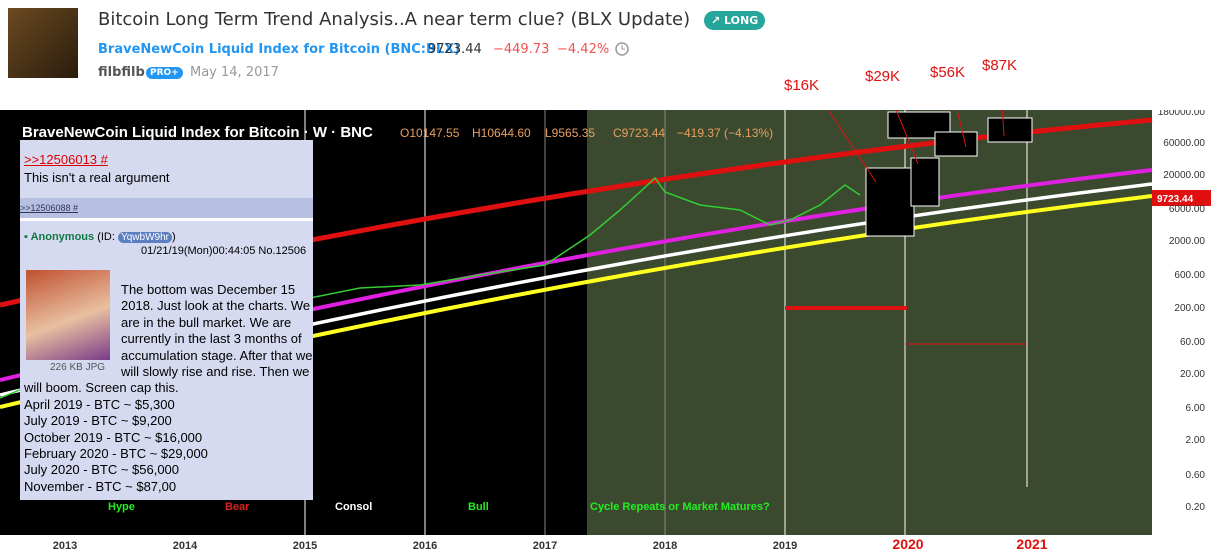 The image size is (1211, 551). Describe the element at coordinates (62, 237) in the screenshot. I see `poster: Anonymous` at that location.